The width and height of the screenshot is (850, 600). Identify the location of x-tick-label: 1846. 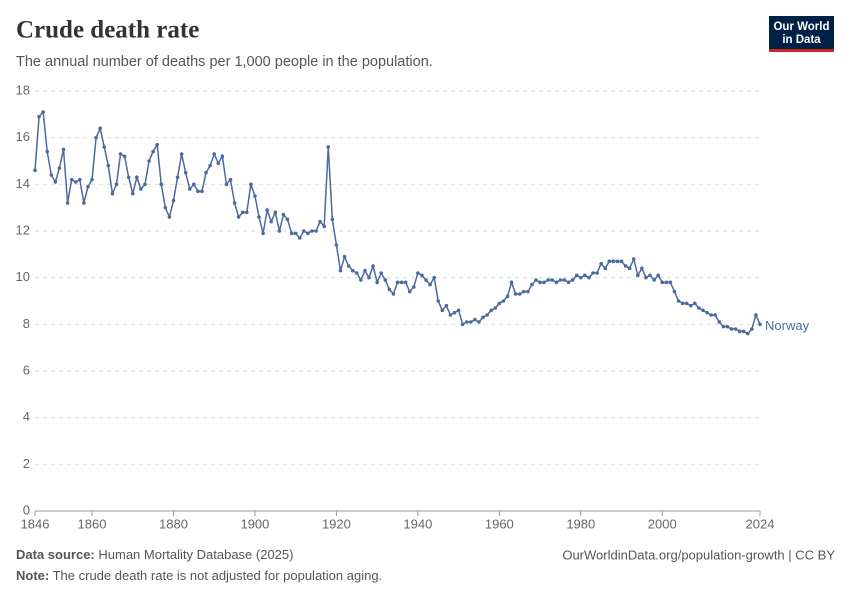
(35, 523).